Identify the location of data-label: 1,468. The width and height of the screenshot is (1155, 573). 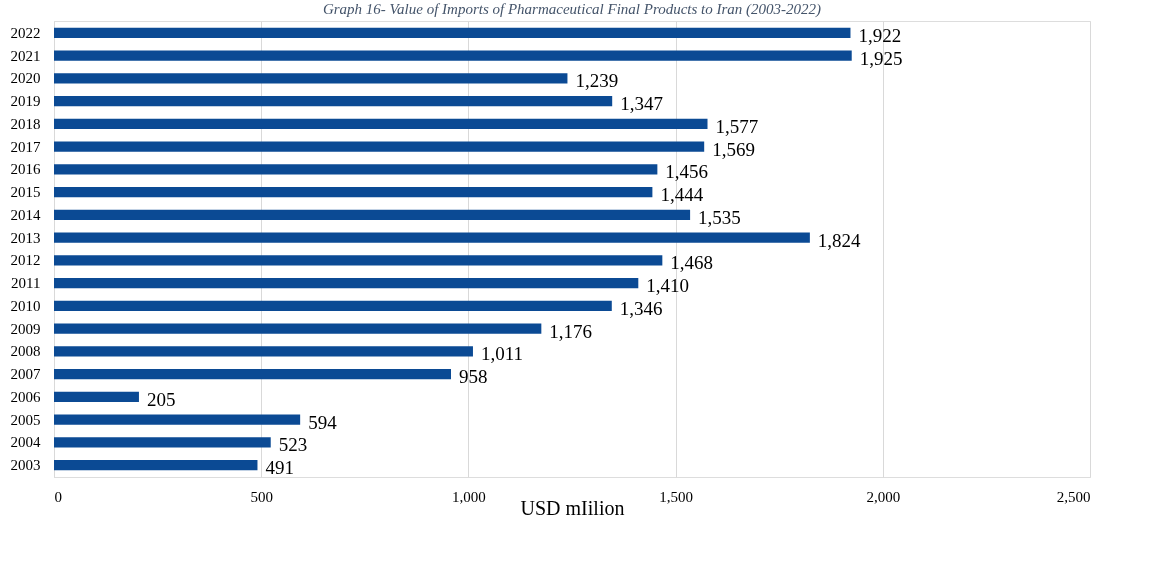
(692, 263).